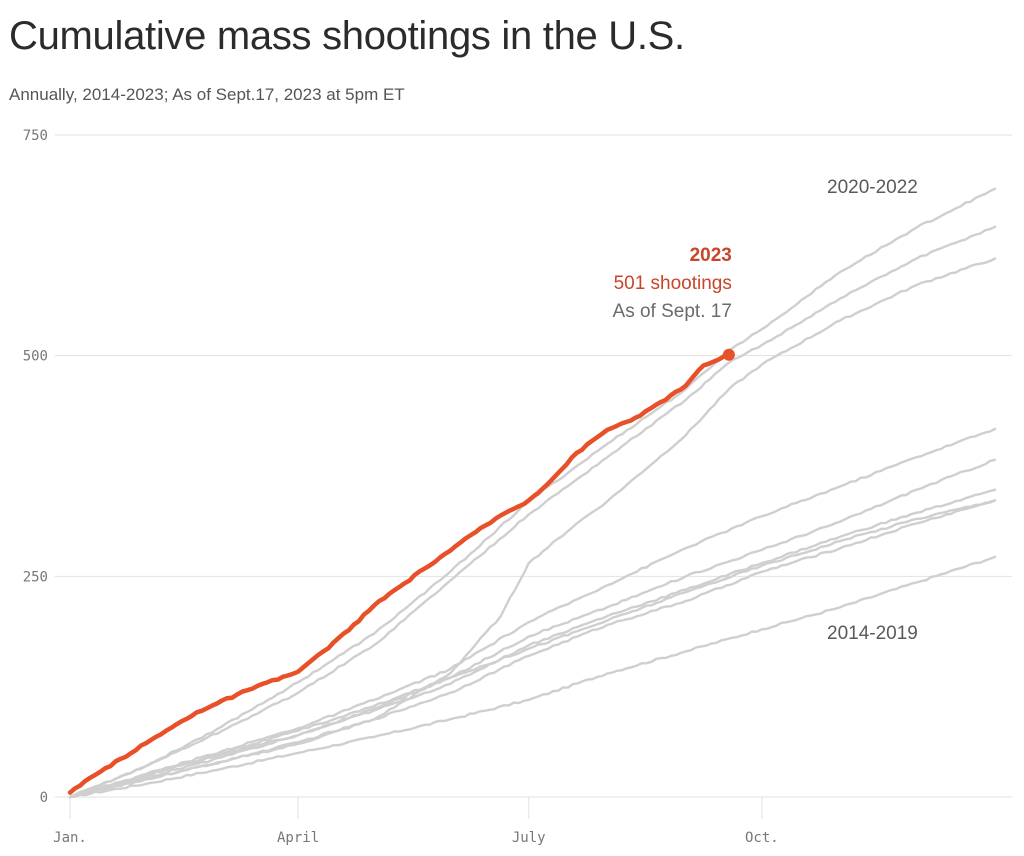 This screenshot has width=1024, height=856. Describe the element at coordinates (416, 821) in the screenshot. I see `x-axis: Jan. April July Oct.` at that location.